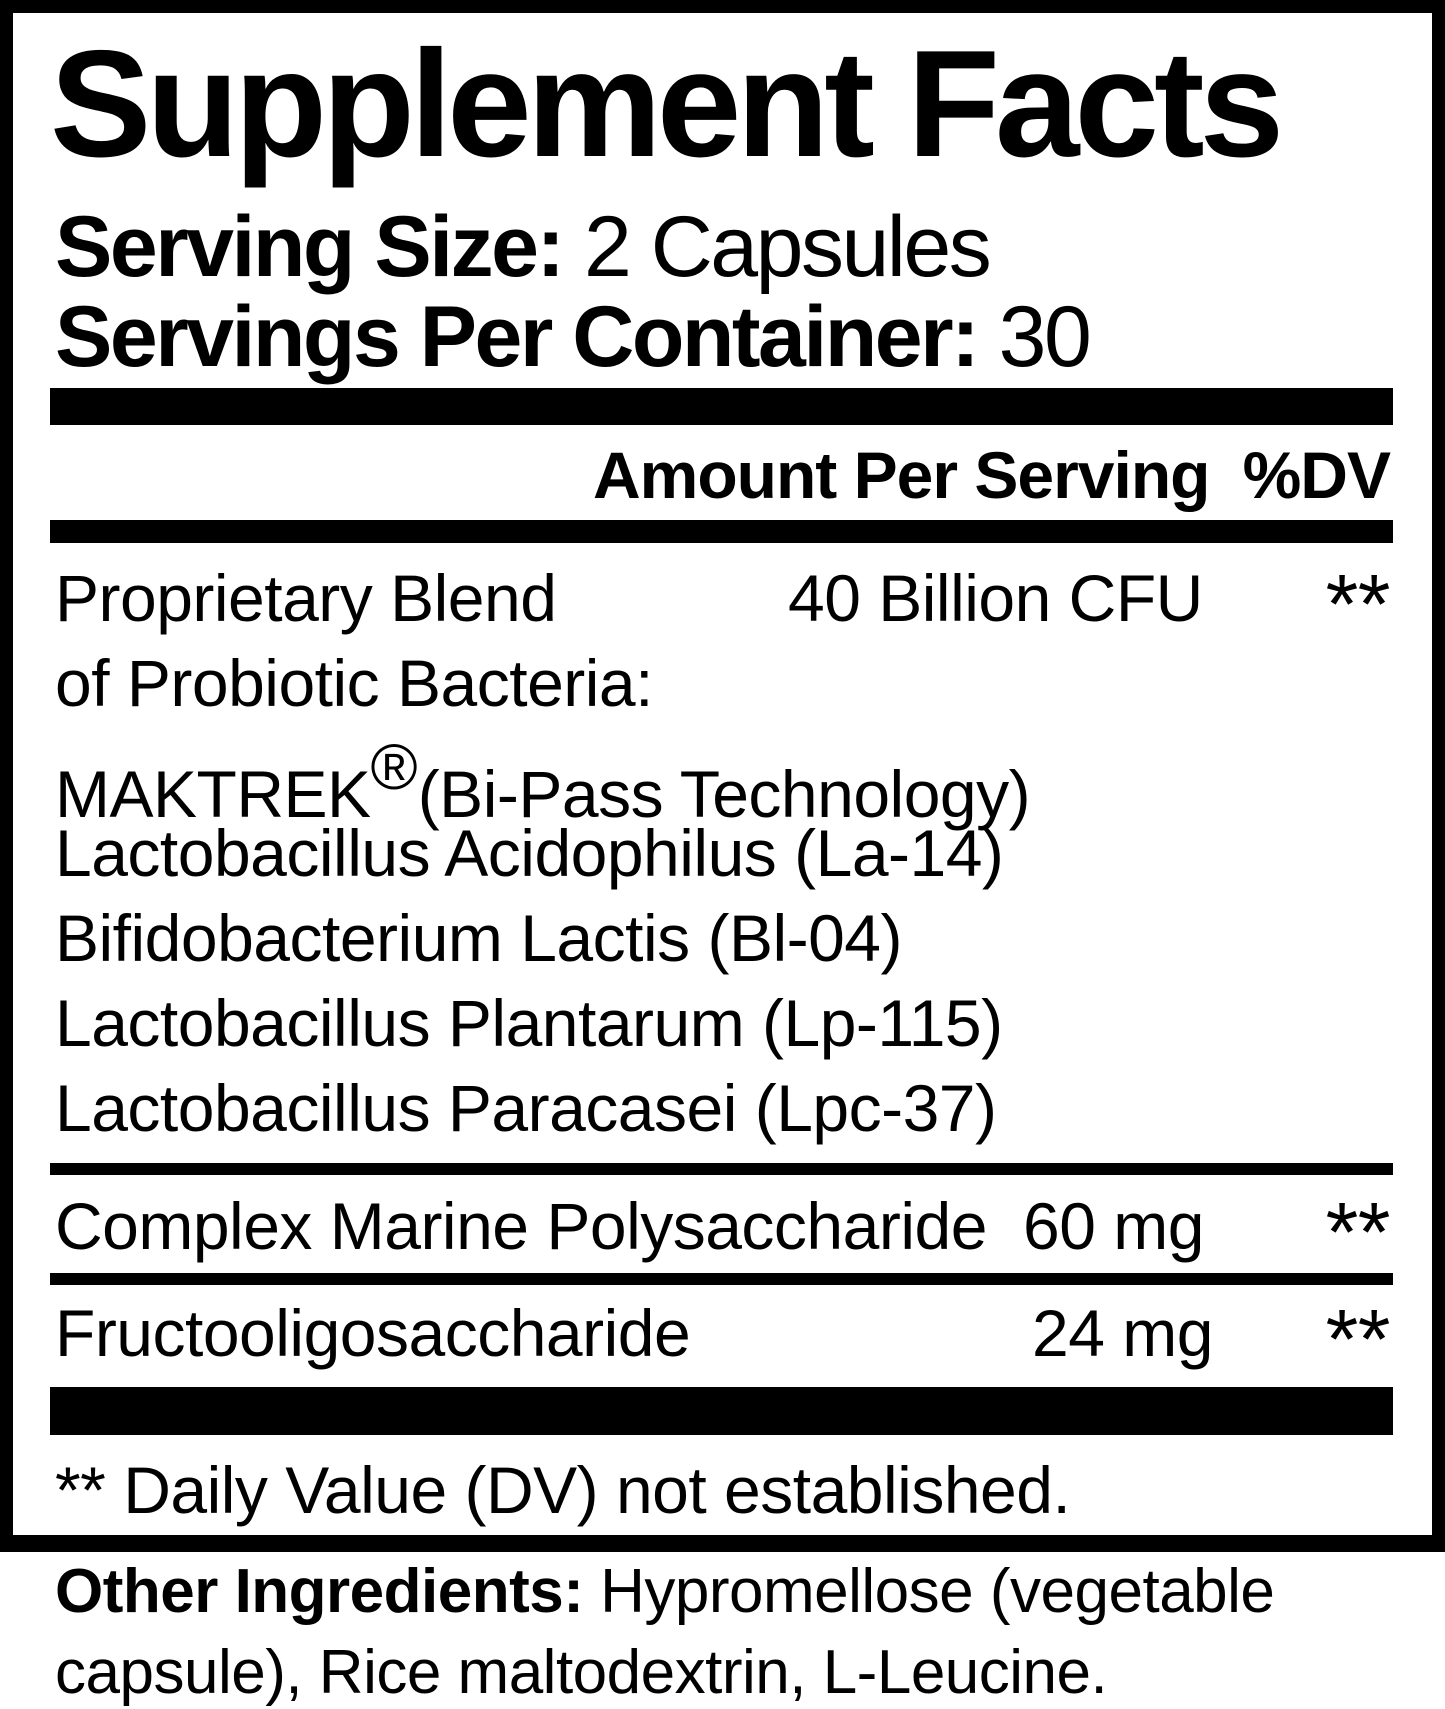  What do you see at coordinates (529, 1023) in the screenshot?
I see `strain-text: Lactobacillus Plantarum (Lp-115)` at bounding box center [529, 1023].